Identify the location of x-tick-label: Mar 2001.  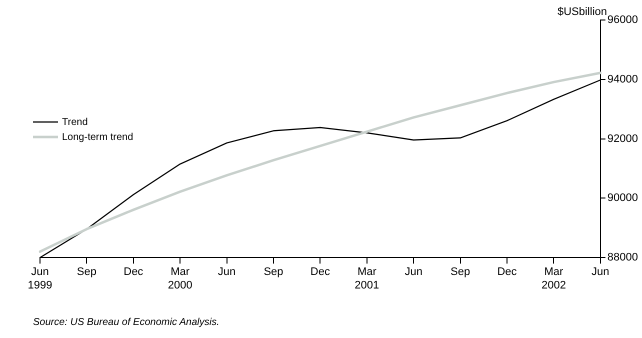
(367, 279).